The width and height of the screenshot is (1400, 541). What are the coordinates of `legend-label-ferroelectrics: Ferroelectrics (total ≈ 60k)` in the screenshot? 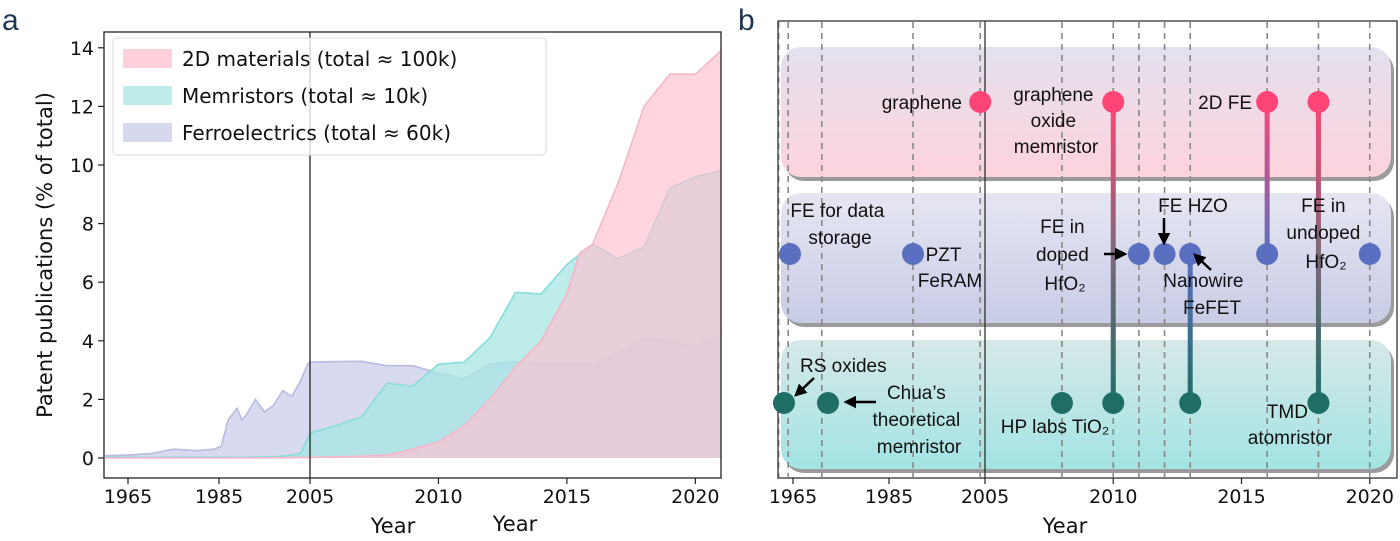 It's located at (316, 133).